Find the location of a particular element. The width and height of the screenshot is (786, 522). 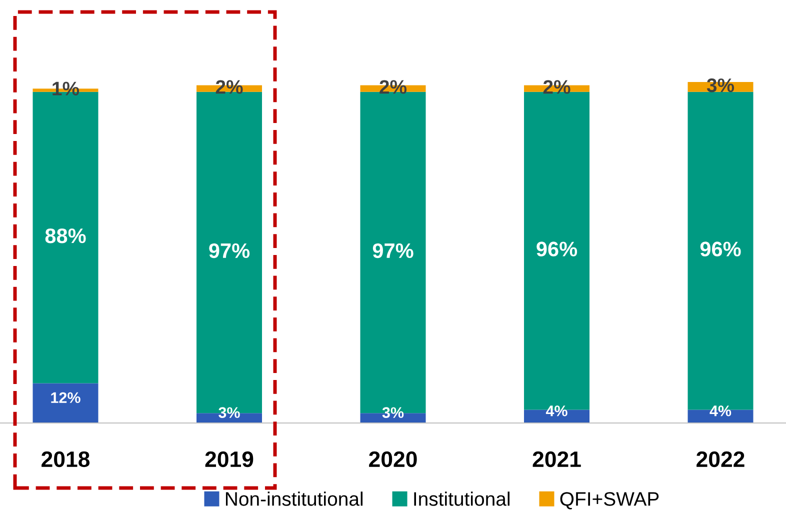

legend-label: Institutional is located at coordinates (462, 499).